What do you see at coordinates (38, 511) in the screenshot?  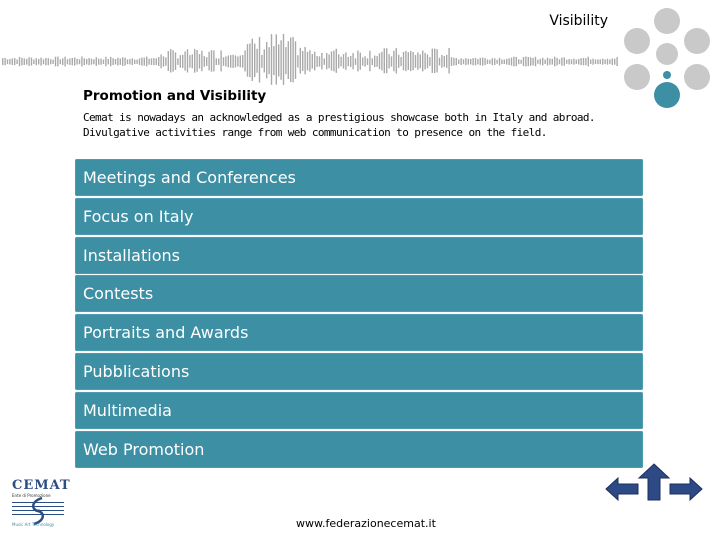 I see `logo-emblem-icon` at bounding box center [38, 511].